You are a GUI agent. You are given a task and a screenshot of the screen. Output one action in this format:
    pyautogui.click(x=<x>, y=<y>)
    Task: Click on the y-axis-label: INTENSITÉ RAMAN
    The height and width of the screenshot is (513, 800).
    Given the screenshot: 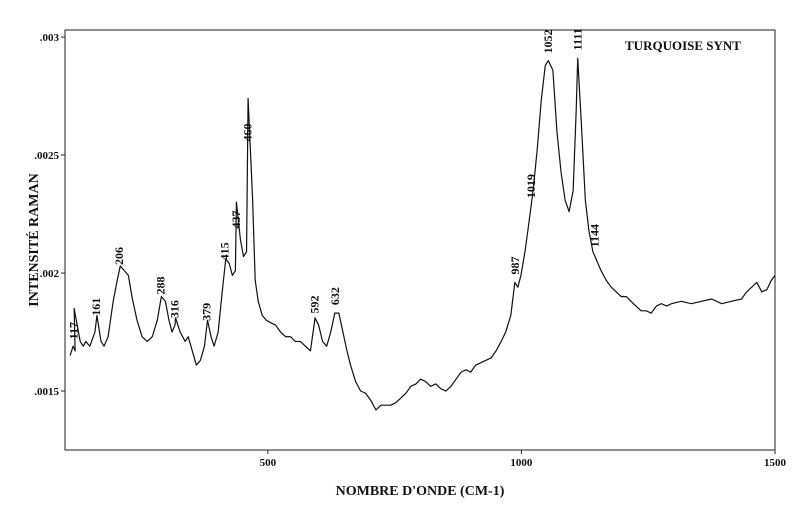 What is the action you would take?
    pyautogui.click(x=33, y=239)
    